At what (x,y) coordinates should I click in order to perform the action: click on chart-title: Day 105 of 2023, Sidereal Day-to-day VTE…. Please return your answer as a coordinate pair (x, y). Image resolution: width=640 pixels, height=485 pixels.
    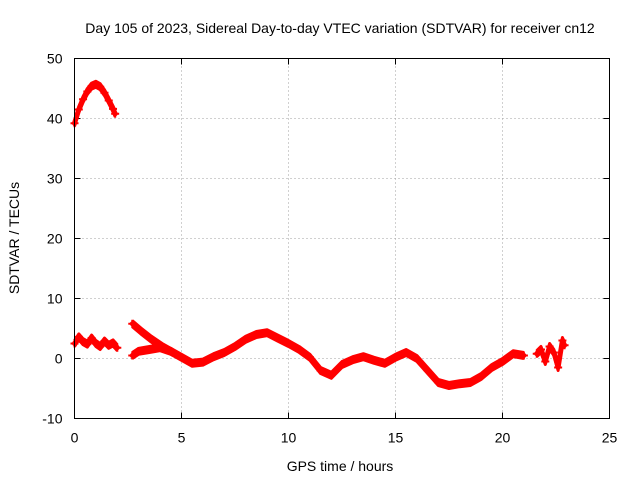
    Looking at the image, I should click on (340, 28).